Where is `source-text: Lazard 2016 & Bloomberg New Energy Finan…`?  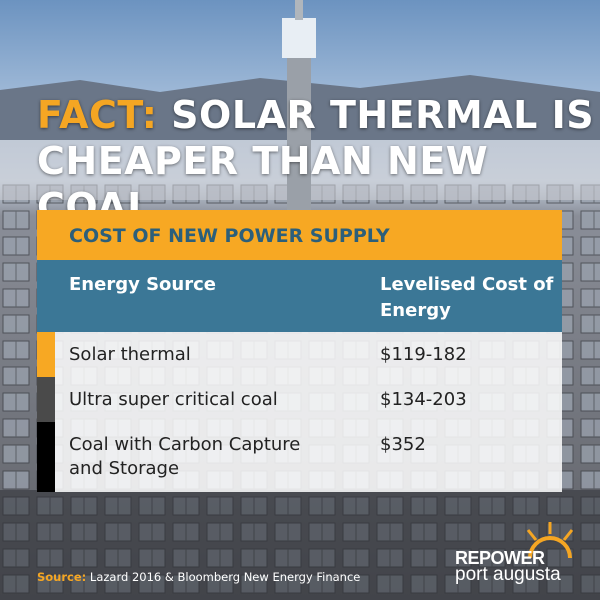
source-text: Lazard 2016 & Bloomberg New Energy Finan… is located at coordinates (225, 577).